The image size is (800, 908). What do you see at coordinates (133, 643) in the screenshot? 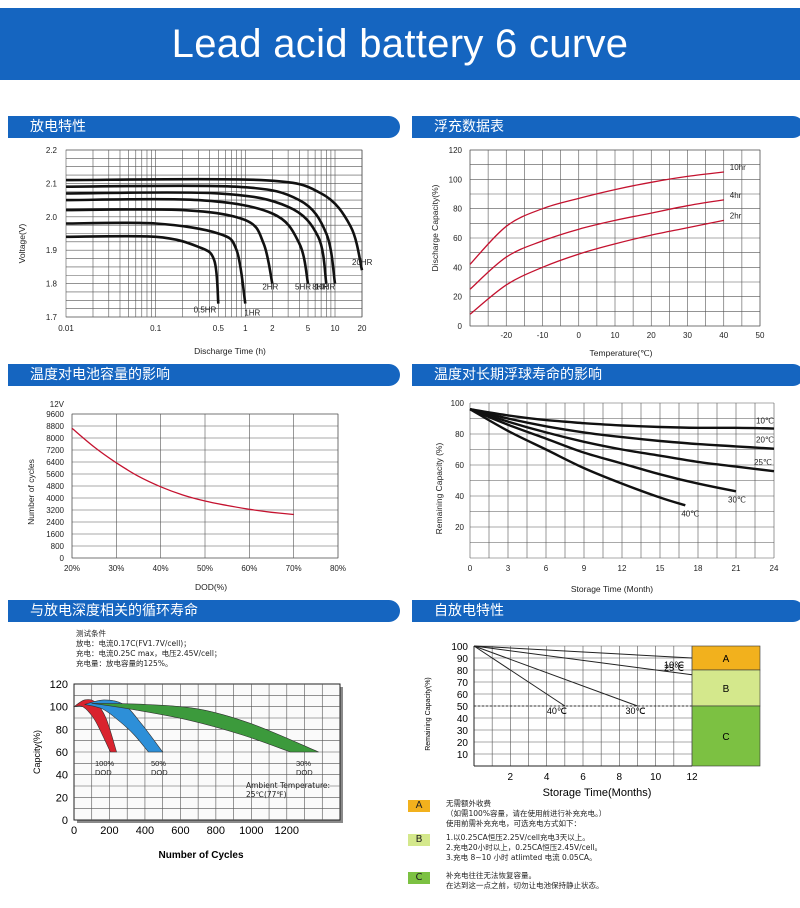
I see `test-condition-text: 放电：电流0.17C(FV1.7V/cell)；` at bounding box center [133, 643].